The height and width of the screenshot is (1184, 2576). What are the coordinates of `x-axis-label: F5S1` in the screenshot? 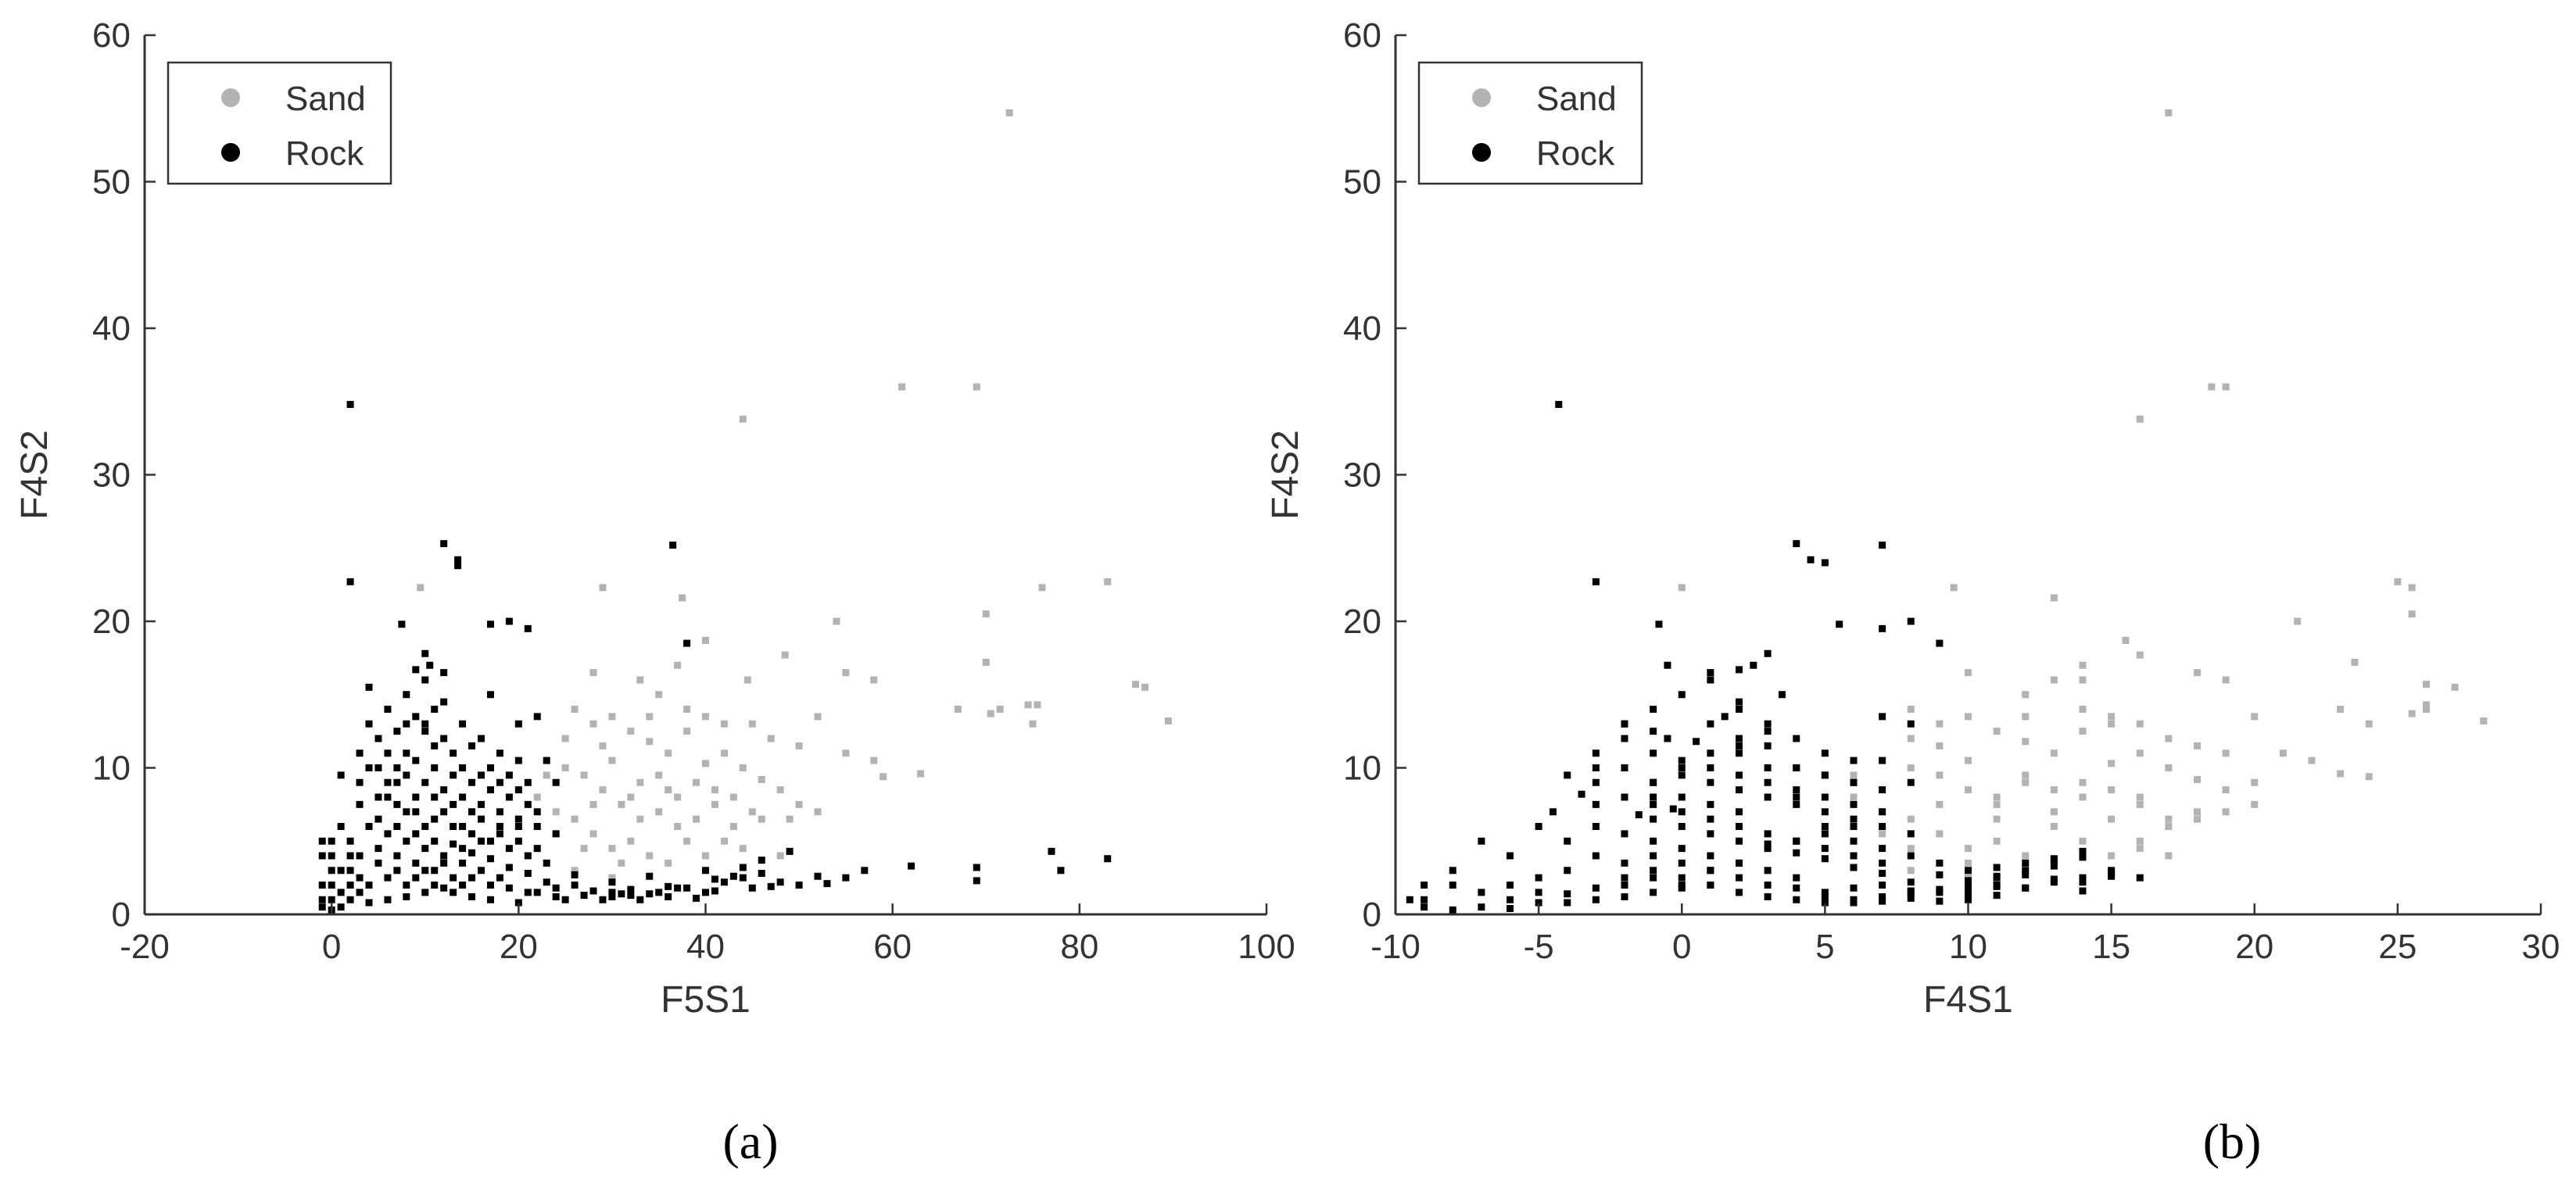 It's located at (706, 1000).